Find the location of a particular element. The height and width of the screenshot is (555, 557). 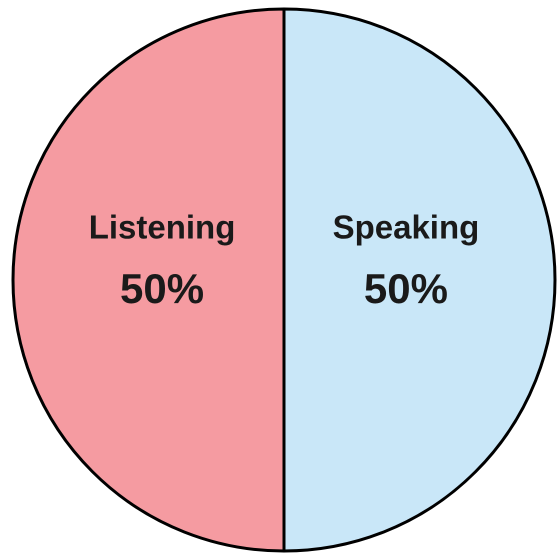

slice-label: Speaking is located at coordinates (406, 227).